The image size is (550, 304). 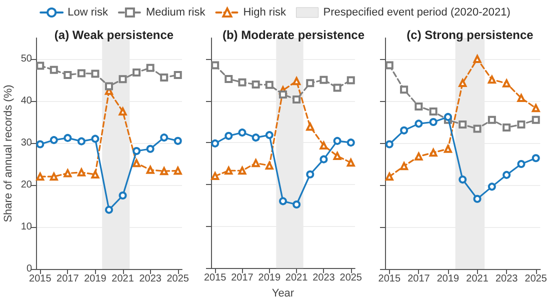 I want to click on y-tick-label: 30, so click(x=26, y=143).